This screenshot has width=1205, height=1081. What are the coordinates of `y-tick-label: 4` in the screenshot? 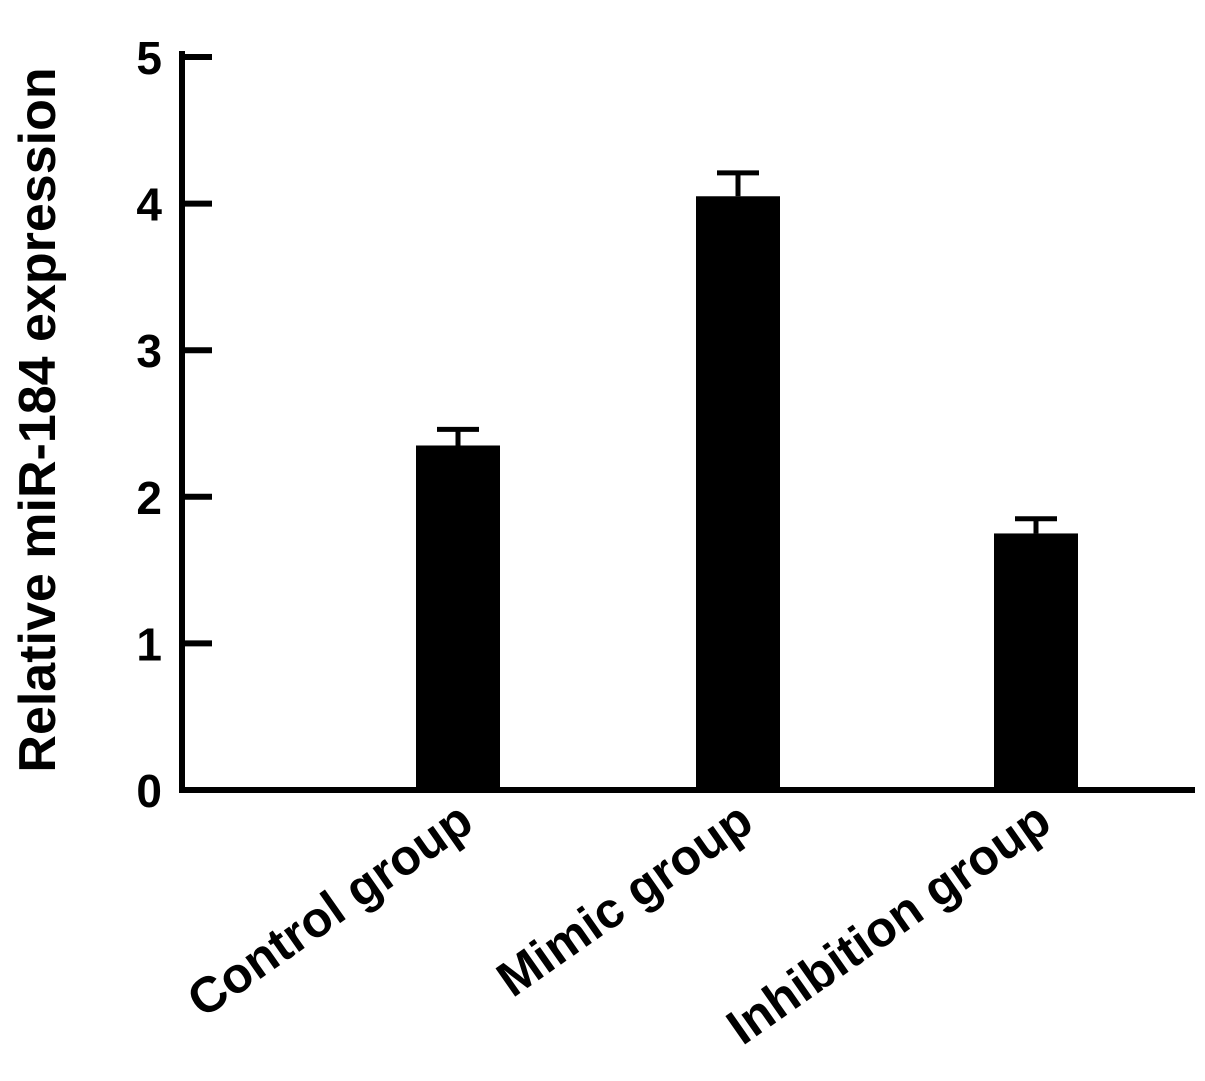 It's located at (149, 205).